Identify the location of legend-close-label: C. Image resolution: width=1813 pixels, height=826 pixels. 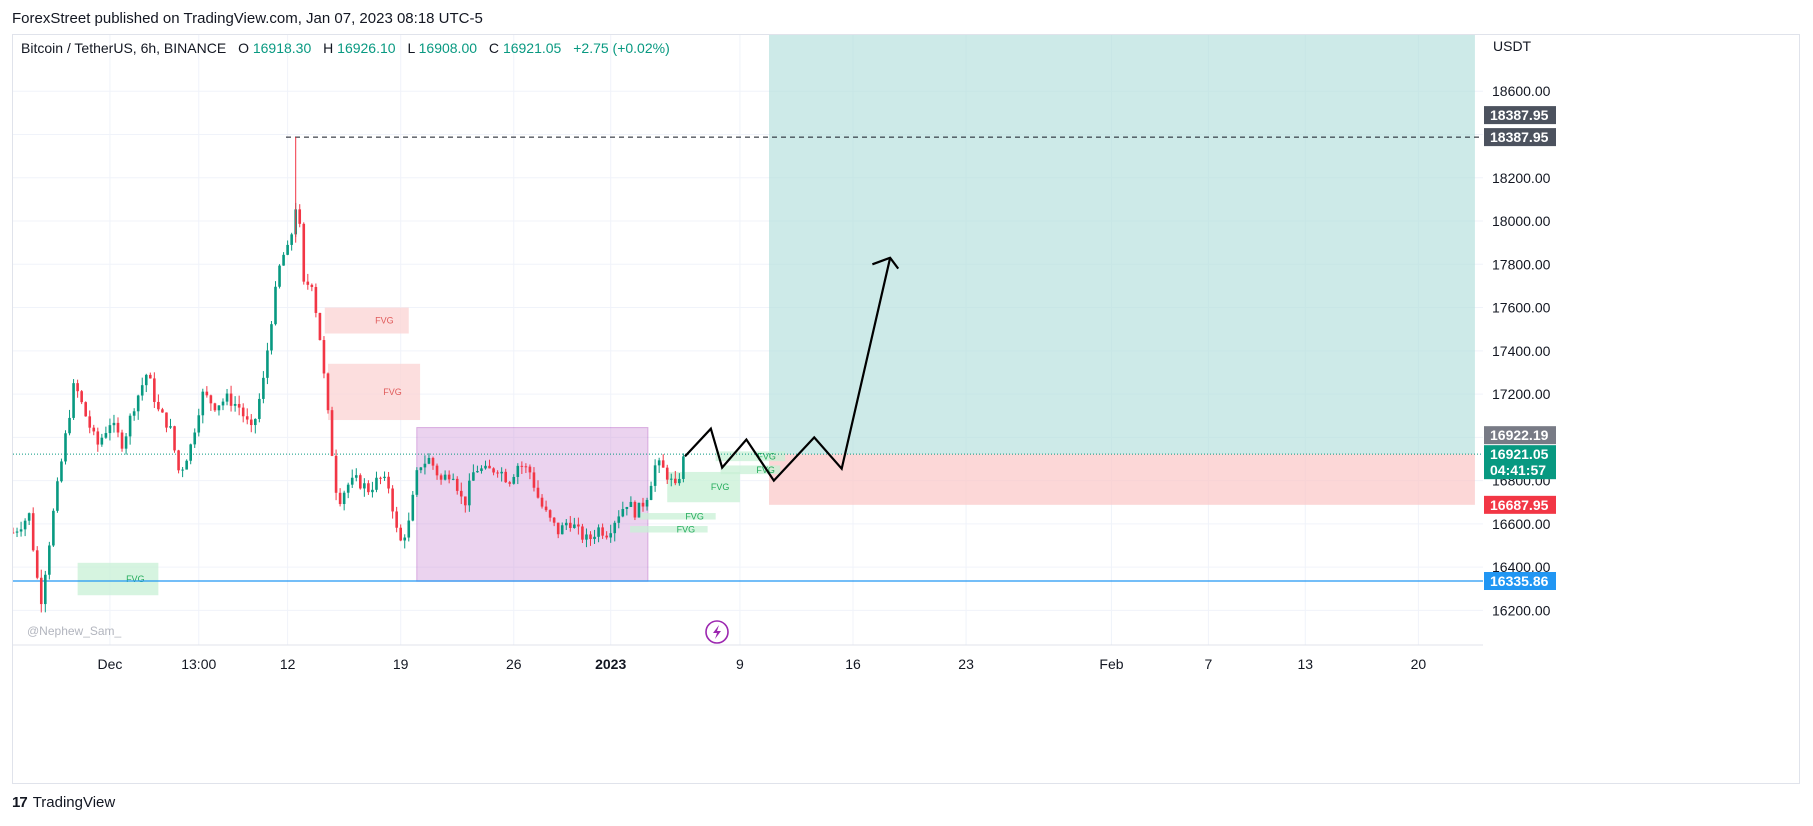
(494, 48).